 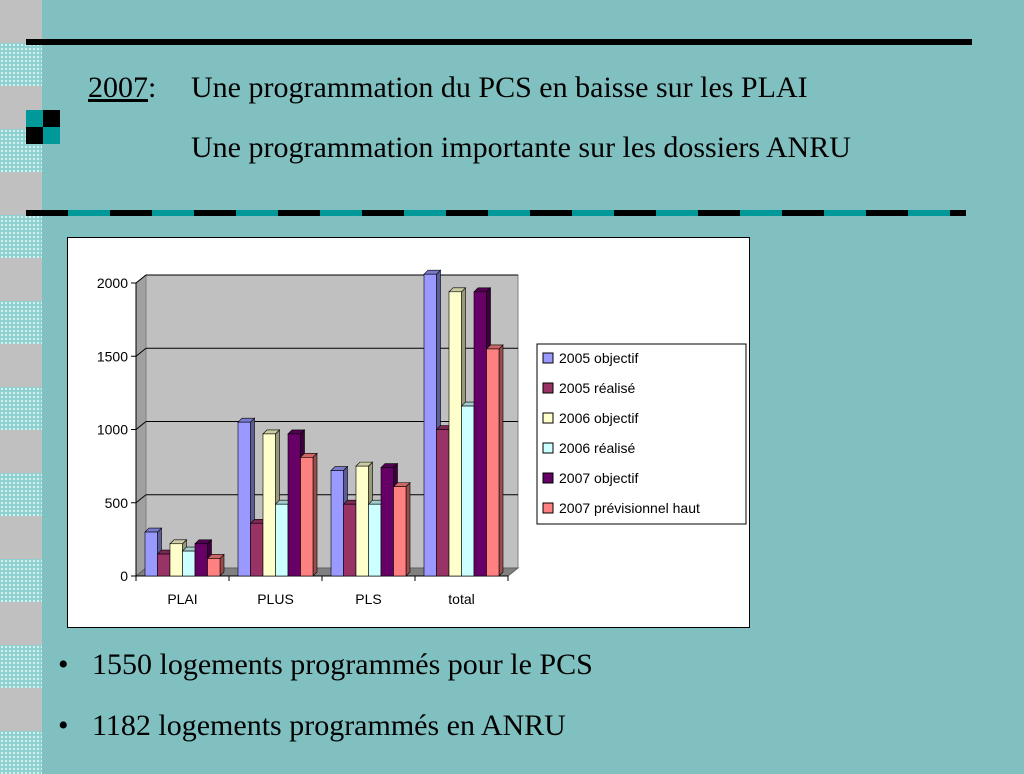 What do you see at coordinates (117, 503) in the screenshot?
I see `y-tick-label: 500` at bounding box center [117, 503].